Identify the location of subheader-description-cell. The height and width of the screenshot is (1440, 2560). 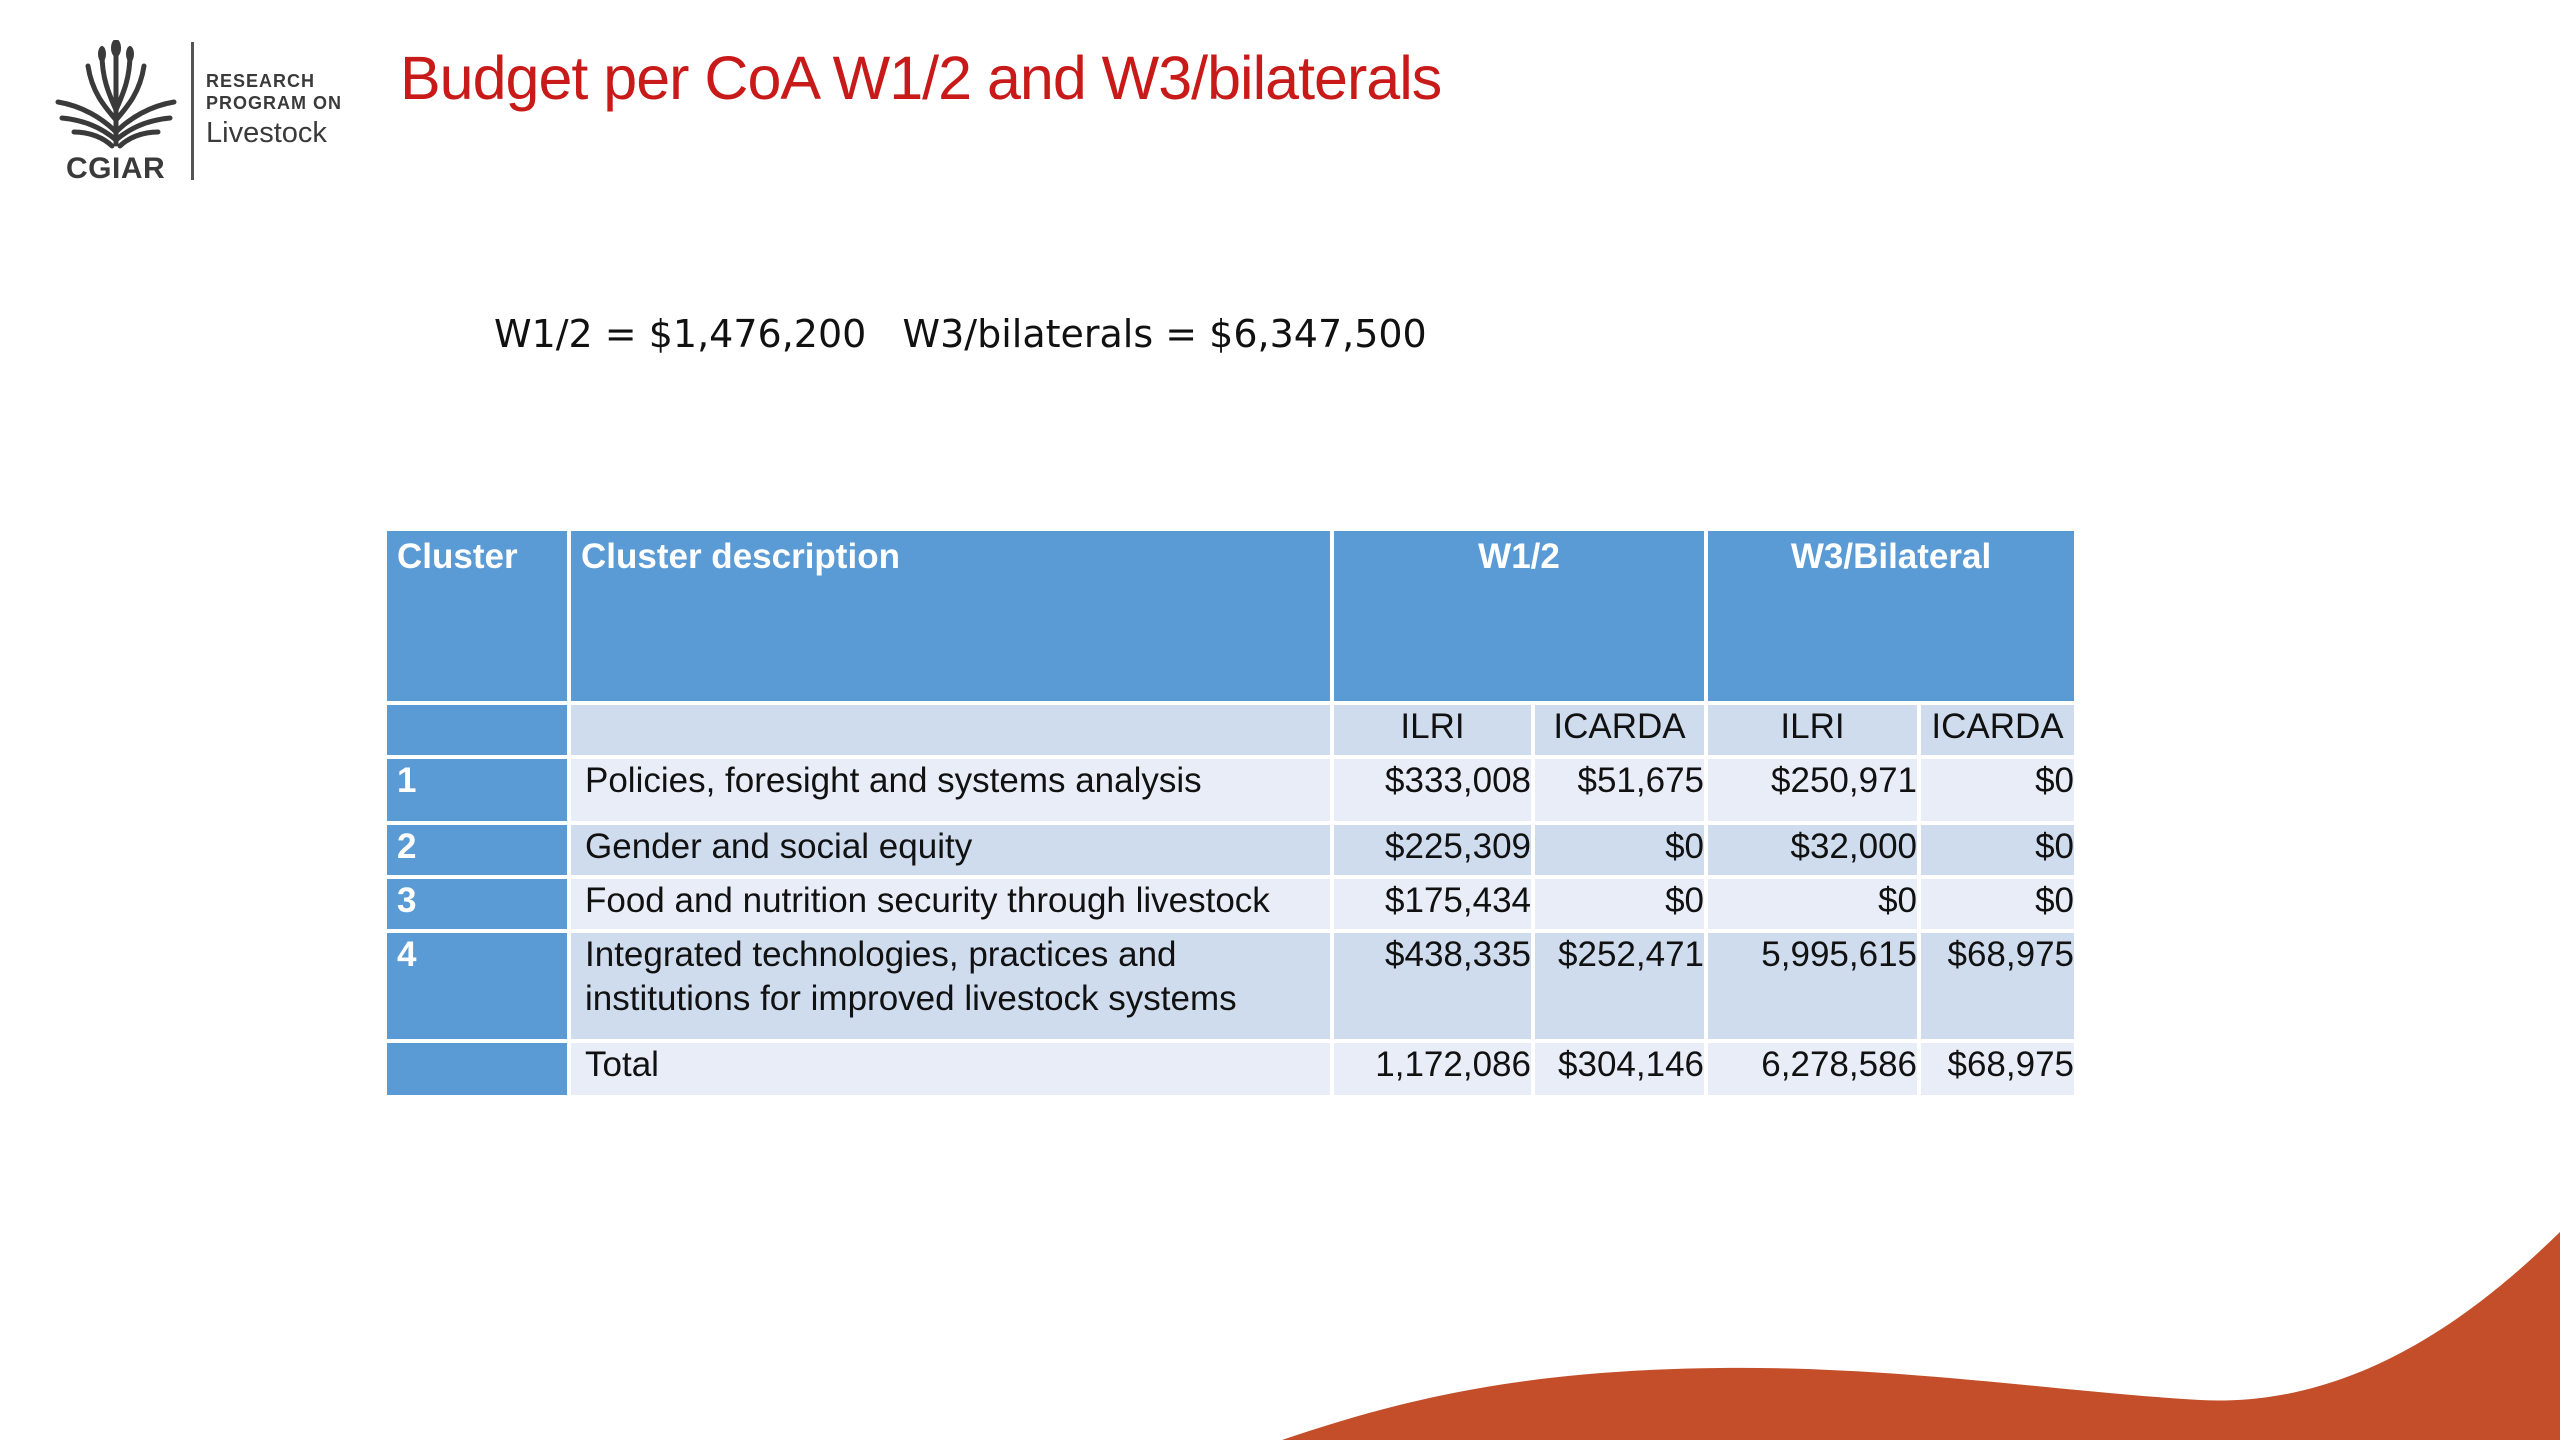
(950, 730).